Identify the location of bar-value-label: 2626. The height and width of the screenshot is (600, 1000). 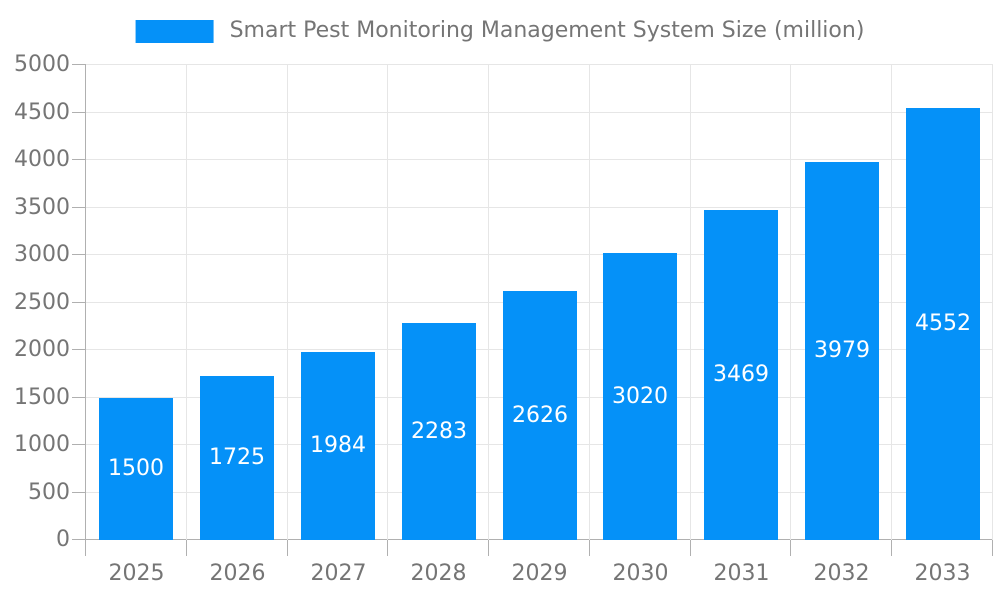
(540, 415).